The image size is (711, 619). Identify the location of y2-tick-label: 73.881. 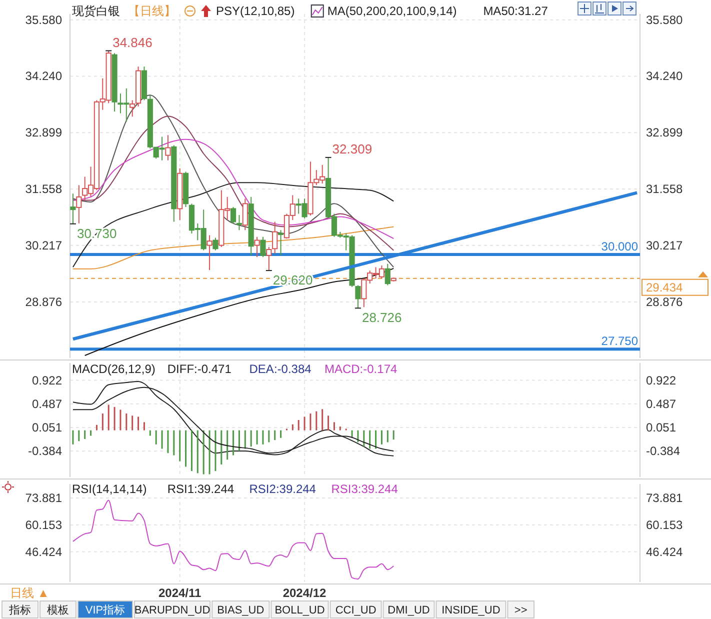
(665, 497).